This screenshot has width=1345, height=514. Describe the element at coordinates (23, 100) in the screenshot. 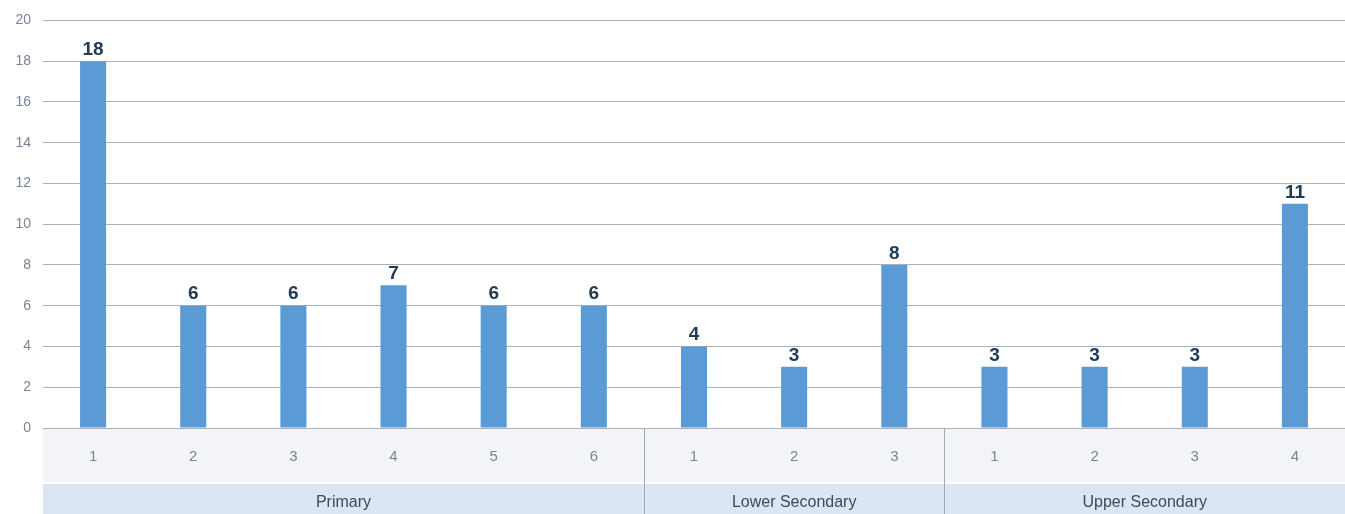

I see `y-tick-label: 16` at that location.